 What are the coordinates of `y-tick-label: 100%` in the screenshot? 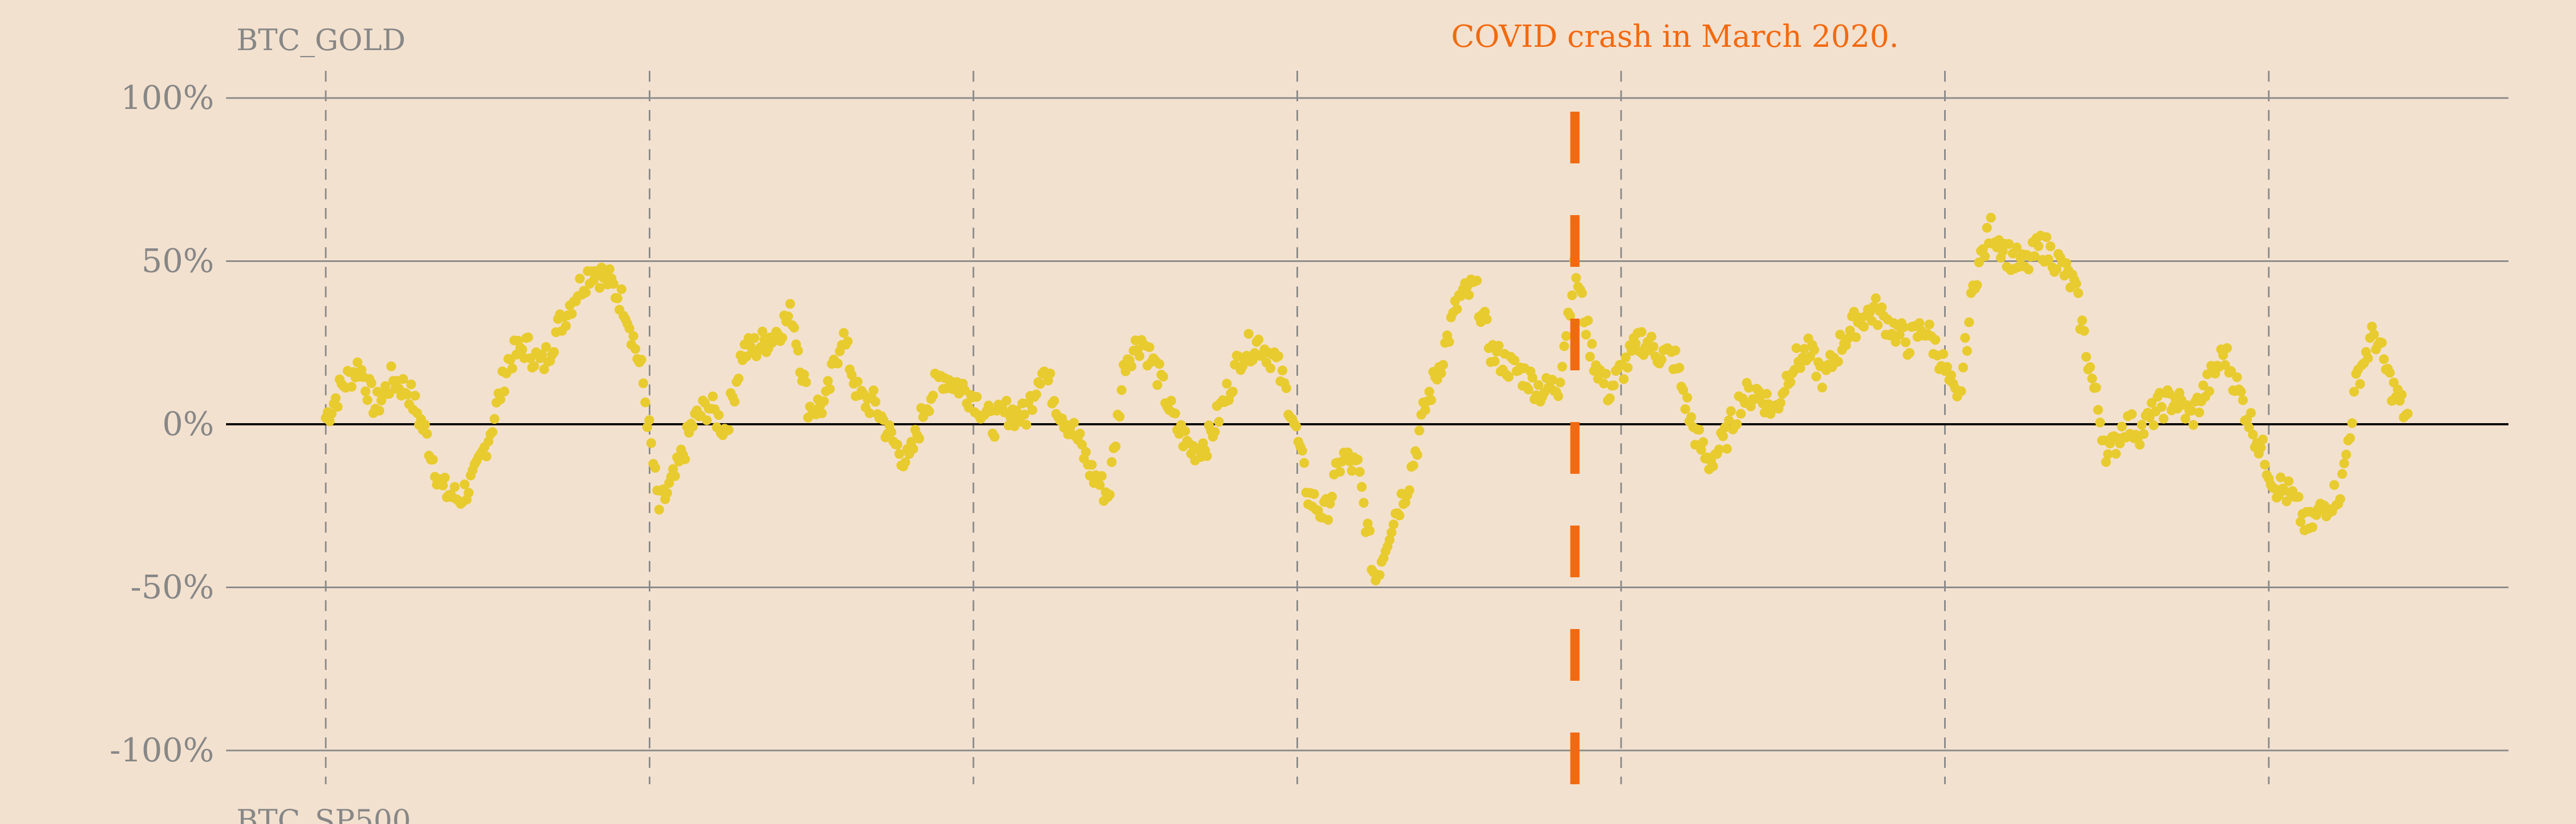 It's located at (167, 98).